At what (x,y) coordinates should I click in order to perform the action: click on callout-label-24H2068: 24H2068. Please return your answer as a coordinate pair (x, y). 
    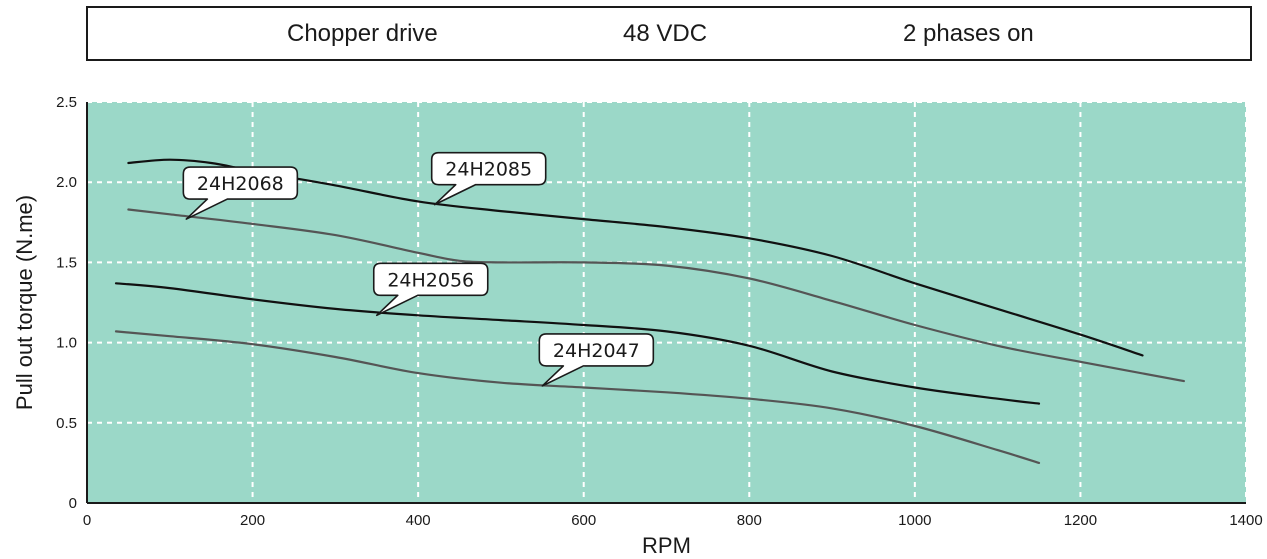
    Looking at the image, I should click on (240, 184).